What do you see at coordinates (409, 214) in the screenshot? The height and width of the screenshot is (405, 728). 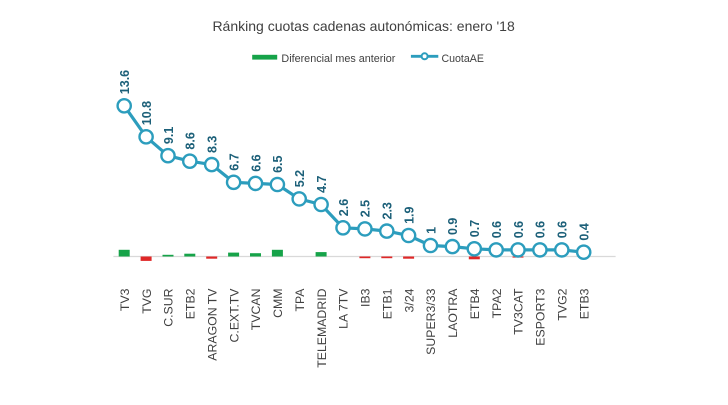 I see `svg-text: 1.9` at bounding box center [409, 214].